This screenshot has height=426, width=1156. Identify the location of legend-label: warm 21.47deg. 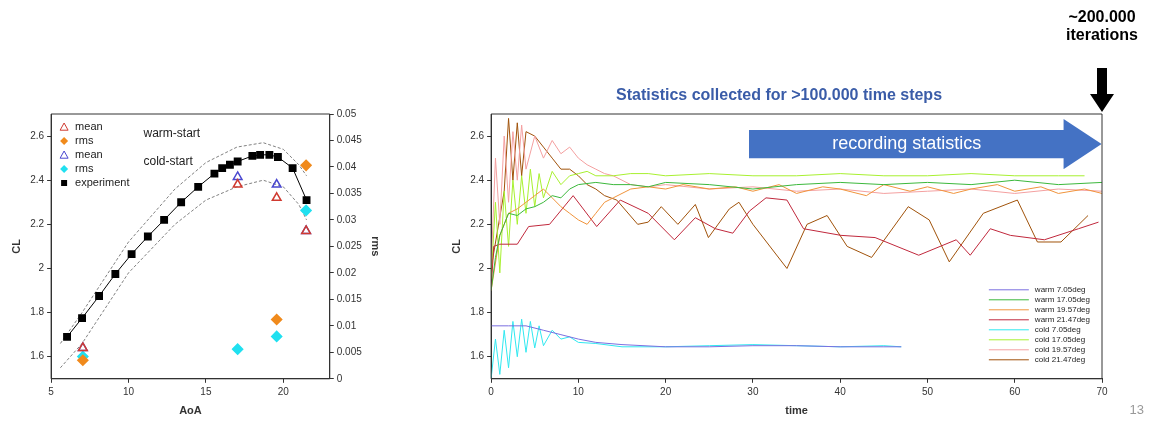
(1062, 319).